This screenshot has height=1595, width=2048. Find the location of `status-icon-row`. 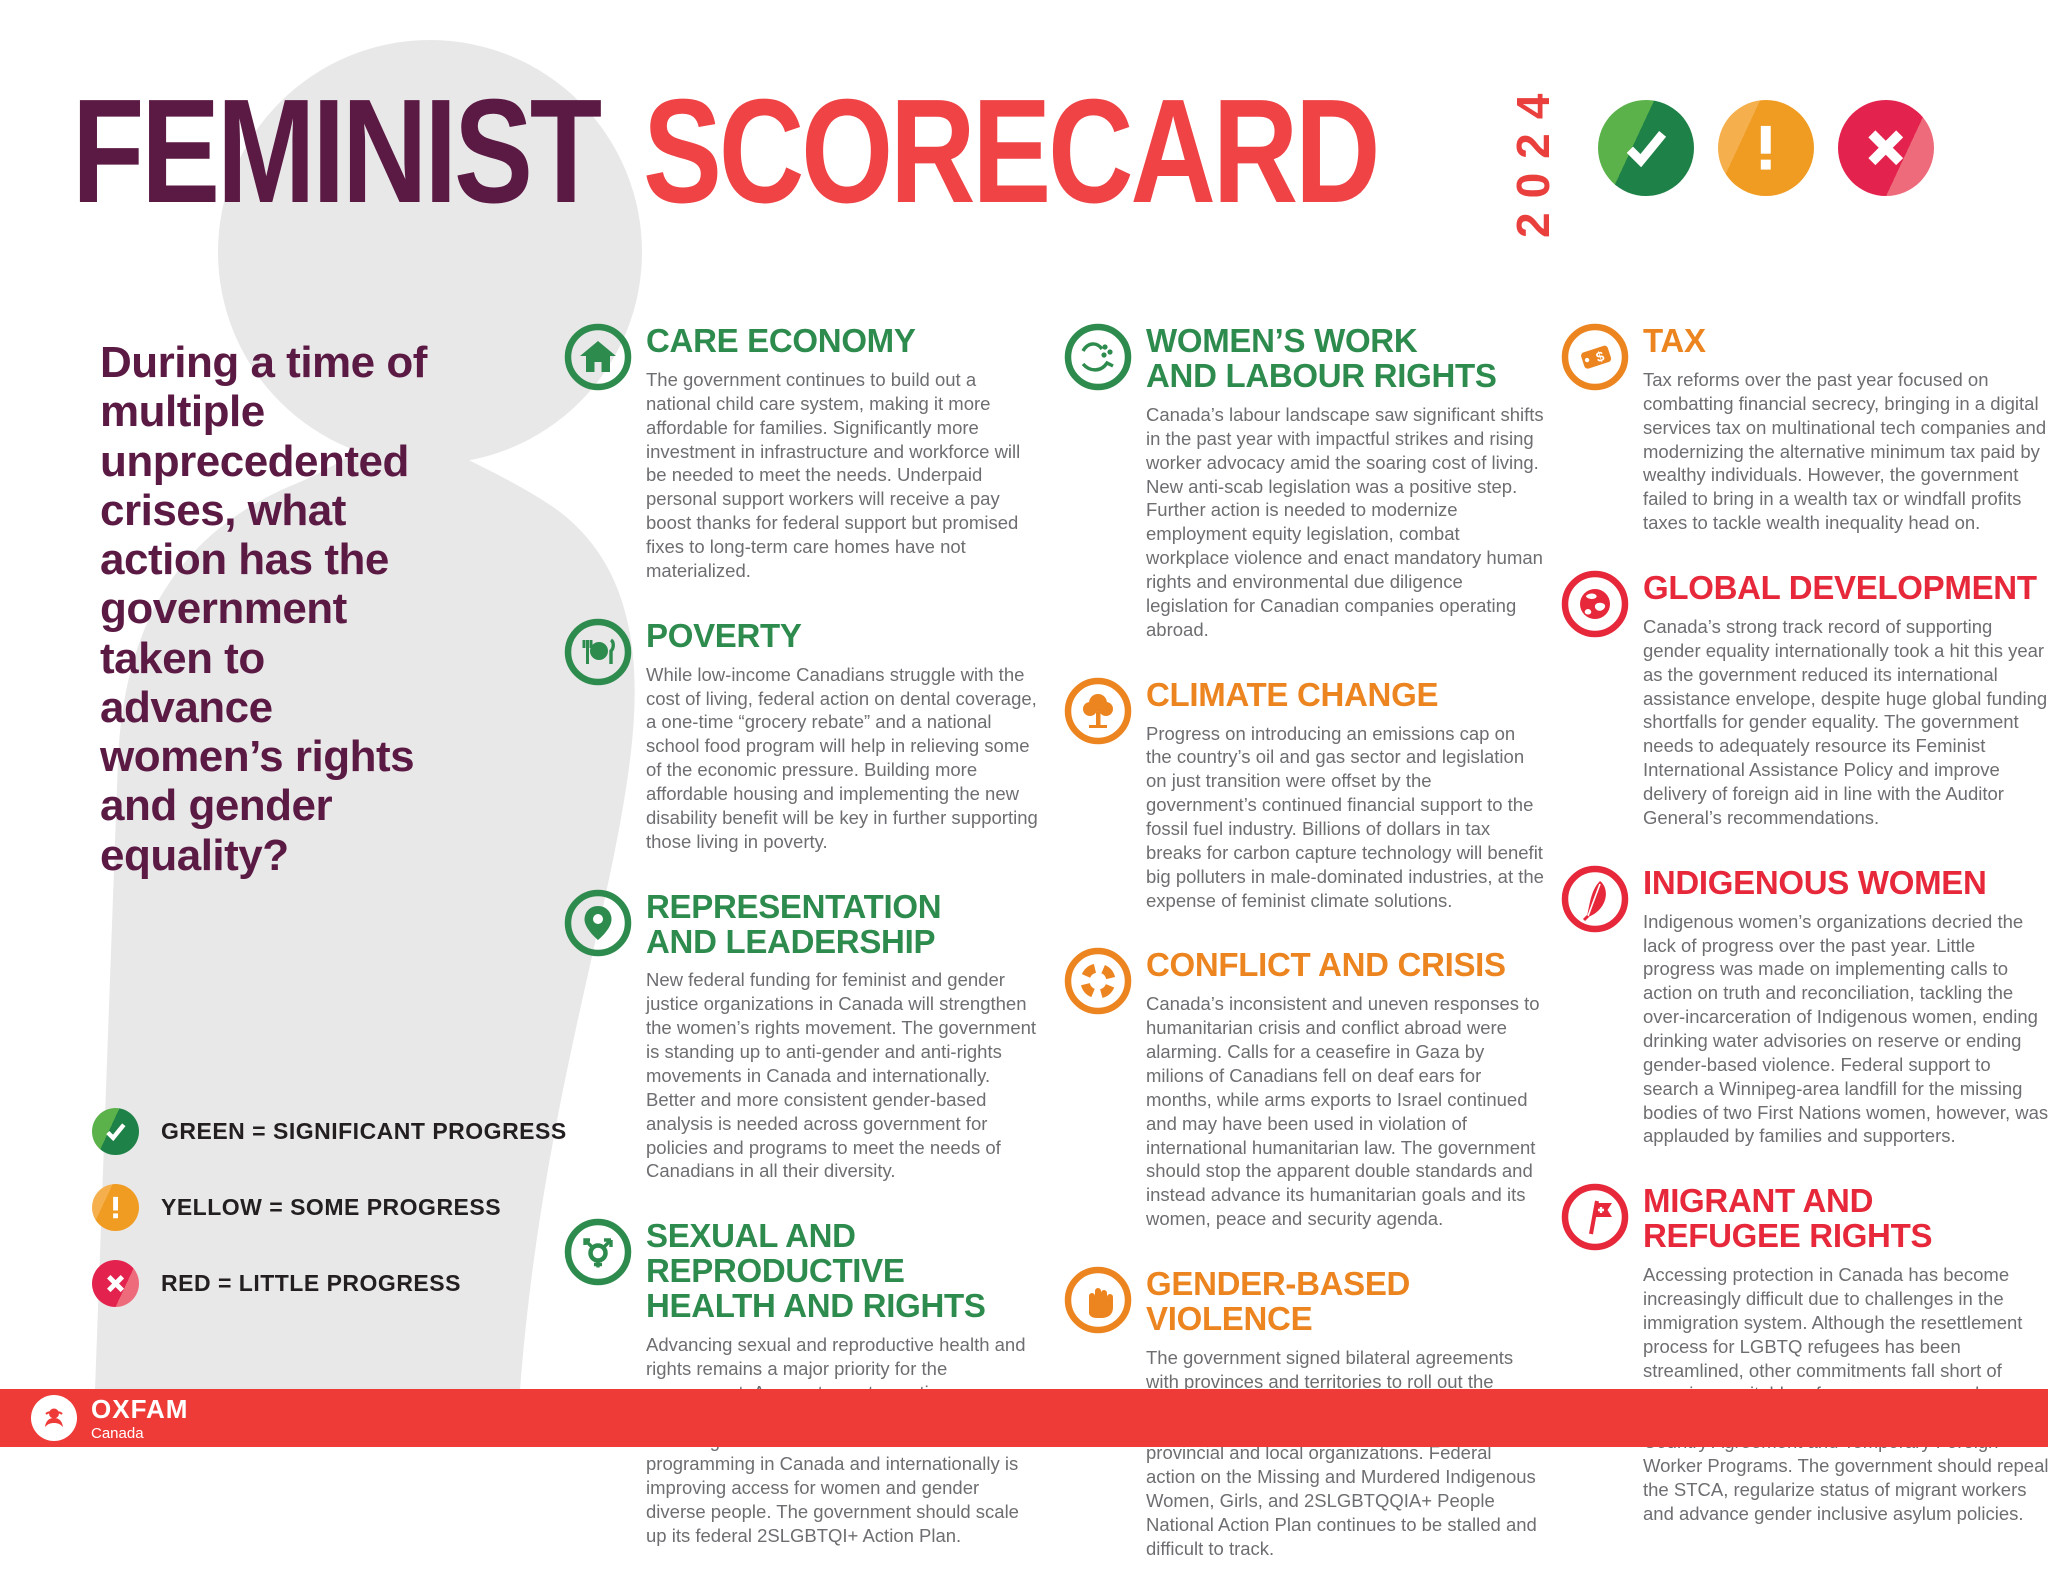

status-icon-row is located at coordinates (1766, 148).